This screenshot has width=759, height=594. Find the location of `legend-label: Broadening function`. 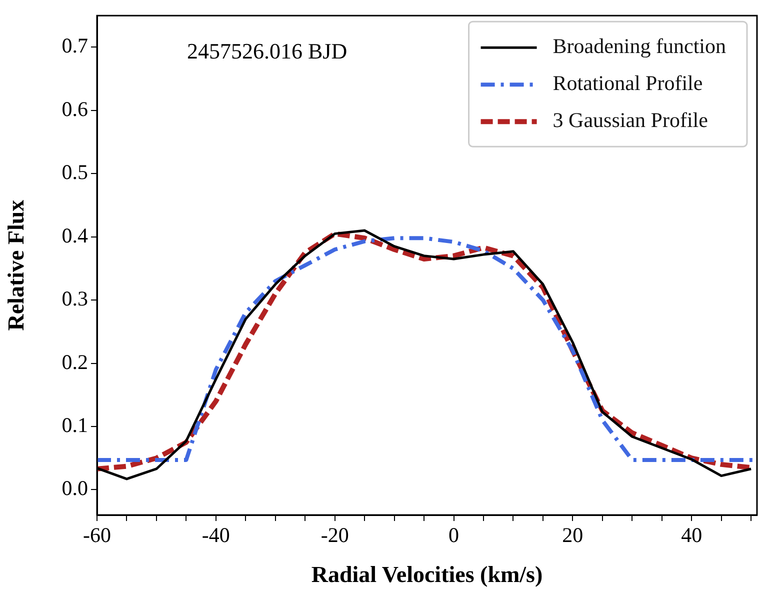

legend-label: Broadening function is located at coordinates (639, 46).